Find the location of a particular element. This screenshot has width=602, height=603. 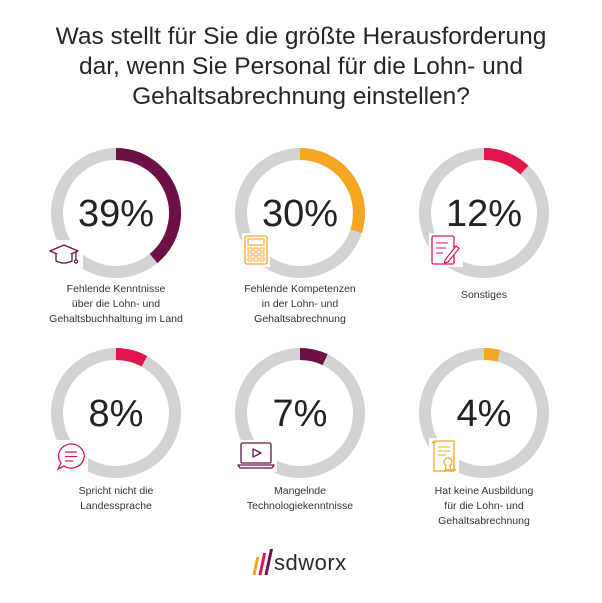

caption-line: Fehlende Kenntnisse is located at coordinates (116, 289).